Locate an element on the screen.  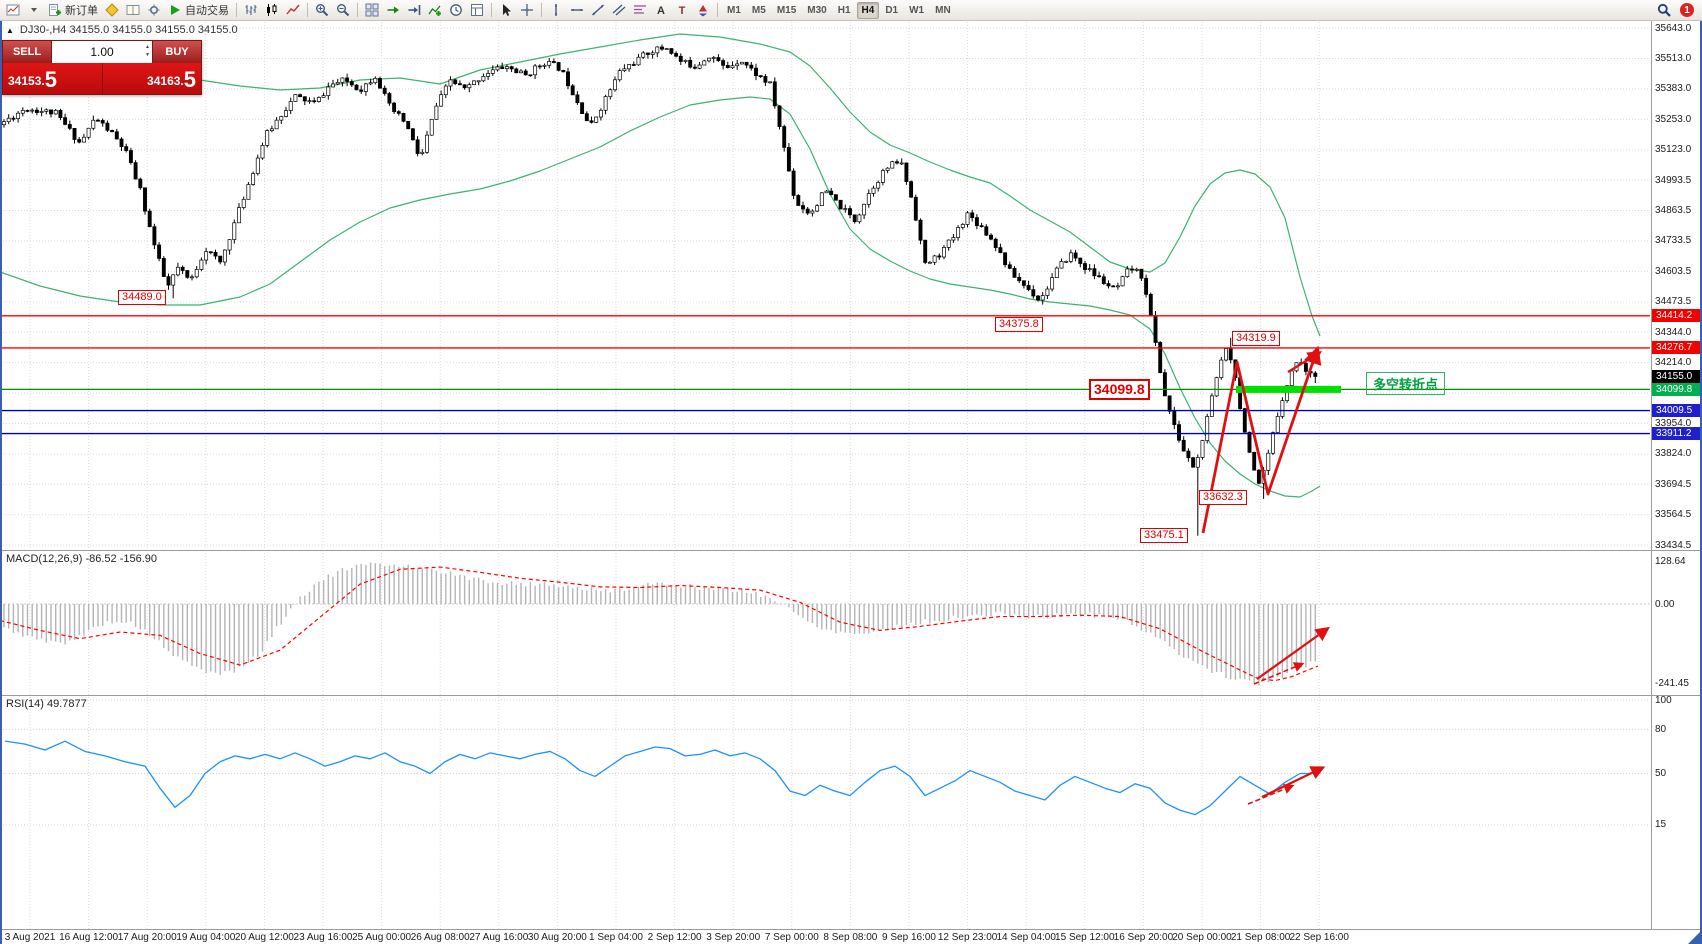
rsi-label: RSI(14) 49.7877 is located at coordinates (46, 704).